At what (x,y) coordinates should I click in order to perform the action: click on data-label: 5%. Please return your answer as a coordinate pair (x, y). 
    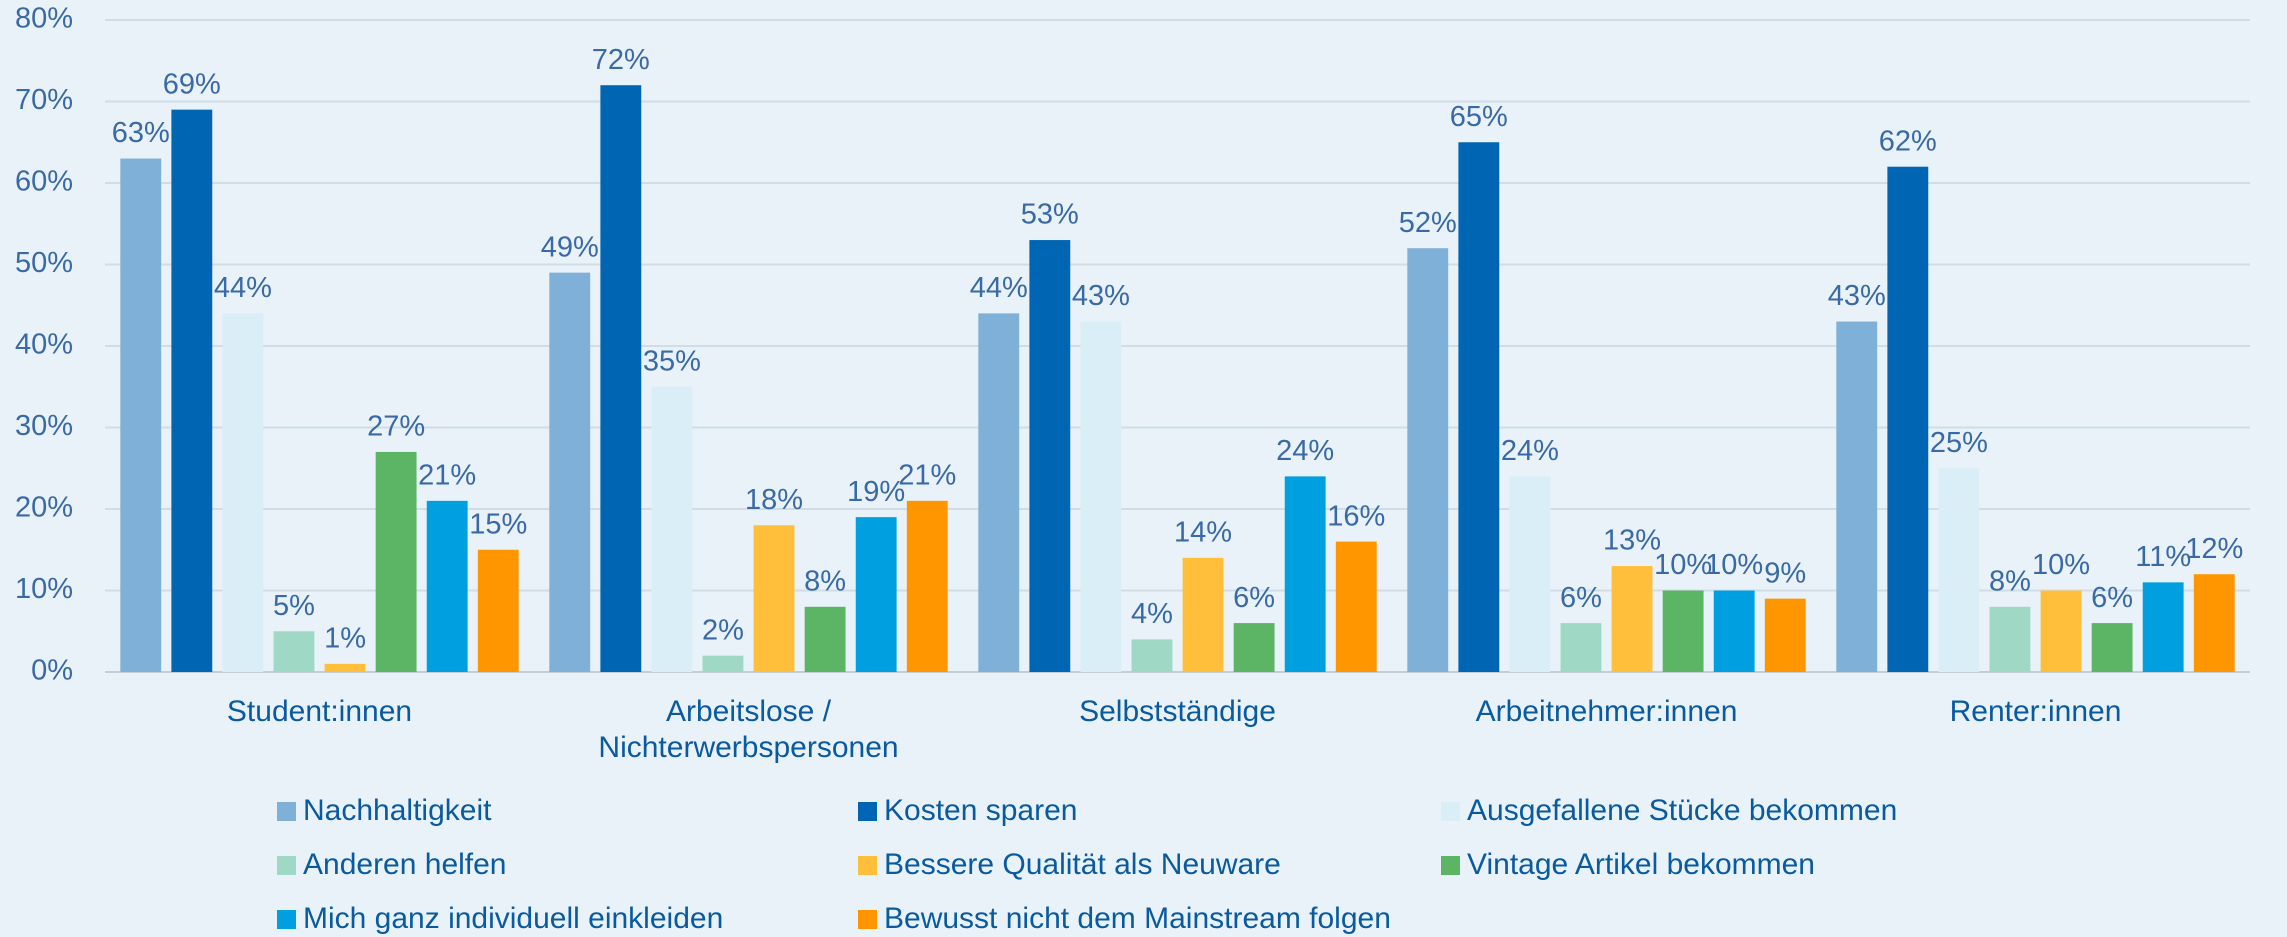
    Looking at the image, I should click on (294, 606).